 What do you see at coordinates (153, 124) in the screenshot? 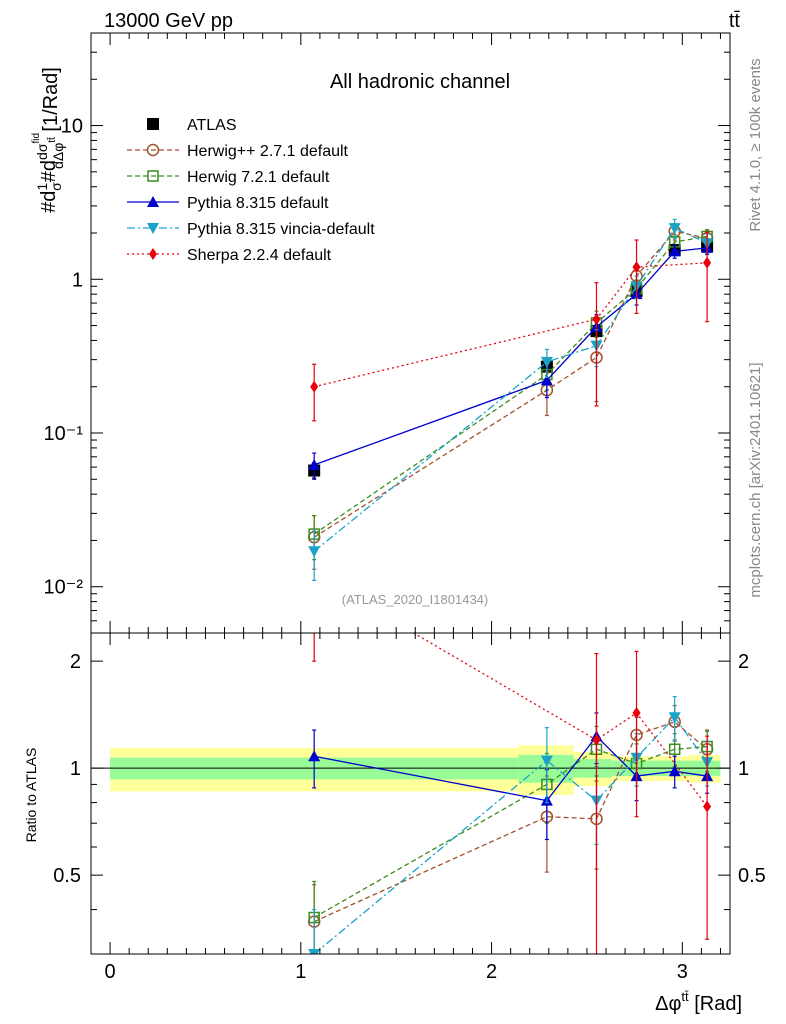
I see `legend-marker-atlas` at bounding box center [153, 124].